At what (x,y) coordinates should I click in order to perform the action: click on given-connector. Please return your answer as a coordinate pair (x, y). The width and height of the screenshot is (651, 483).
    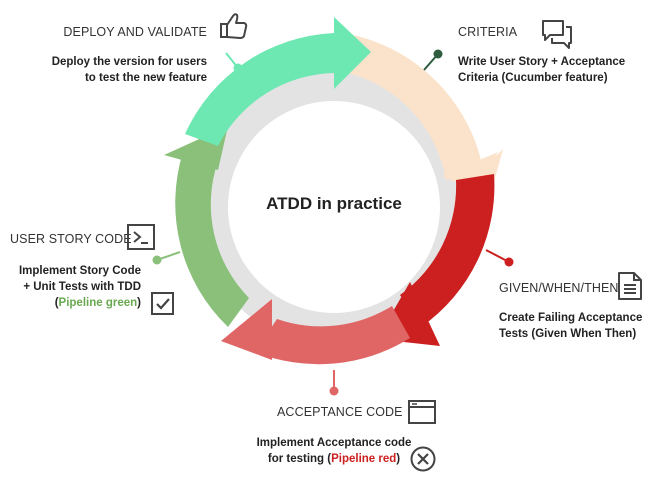
    Looking at the image, I should click on (499, 258).